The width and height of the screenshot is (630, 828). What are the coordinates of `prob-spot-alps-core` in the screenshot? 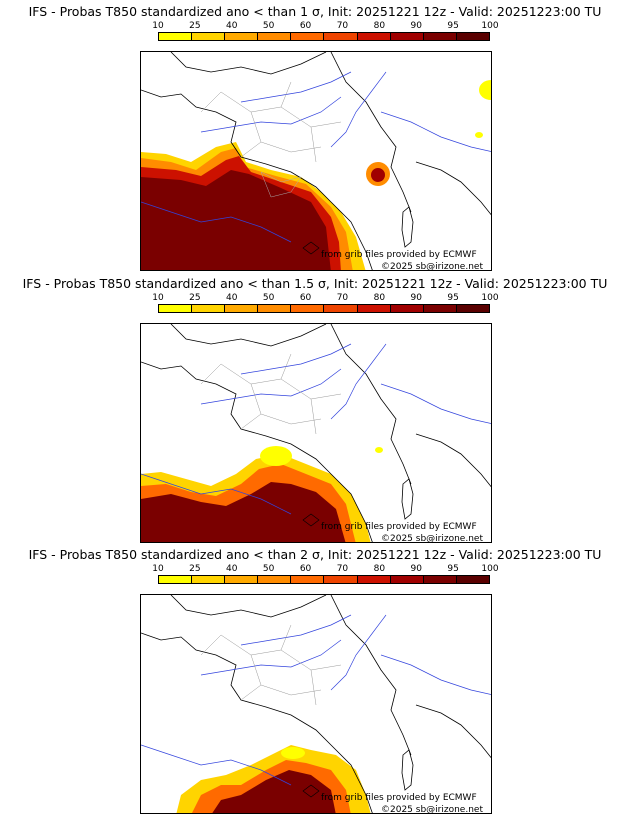 It's located at (378, 175).